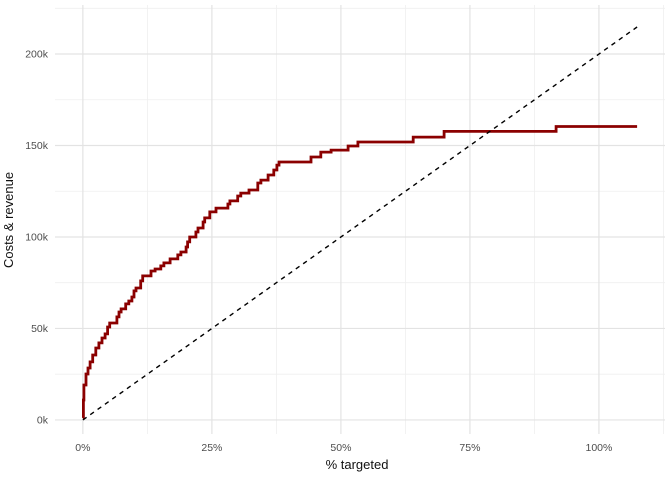 The width and height of the screenshot is (672, 480). I want to click on x-axis-title: % targeted, so click(357, 464).